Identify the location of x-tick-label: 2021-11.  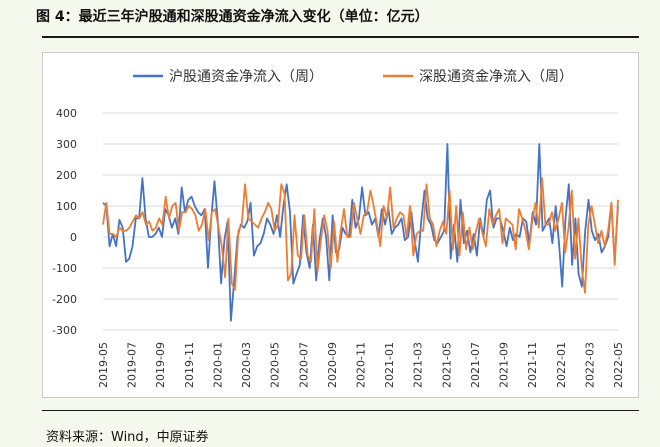
(532, 365).